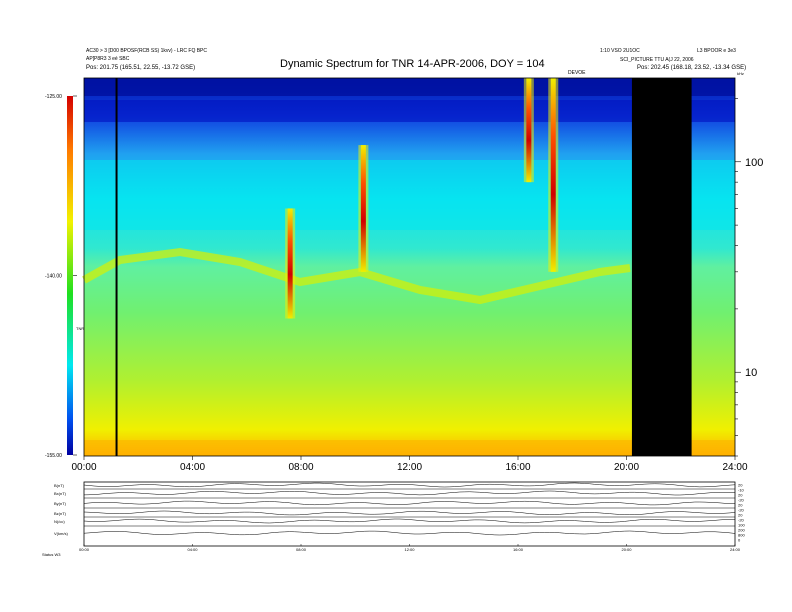 The height and width of the screenshot is (612, 792). I want to click on x-tick-label: 12:00, so click(409, 467).